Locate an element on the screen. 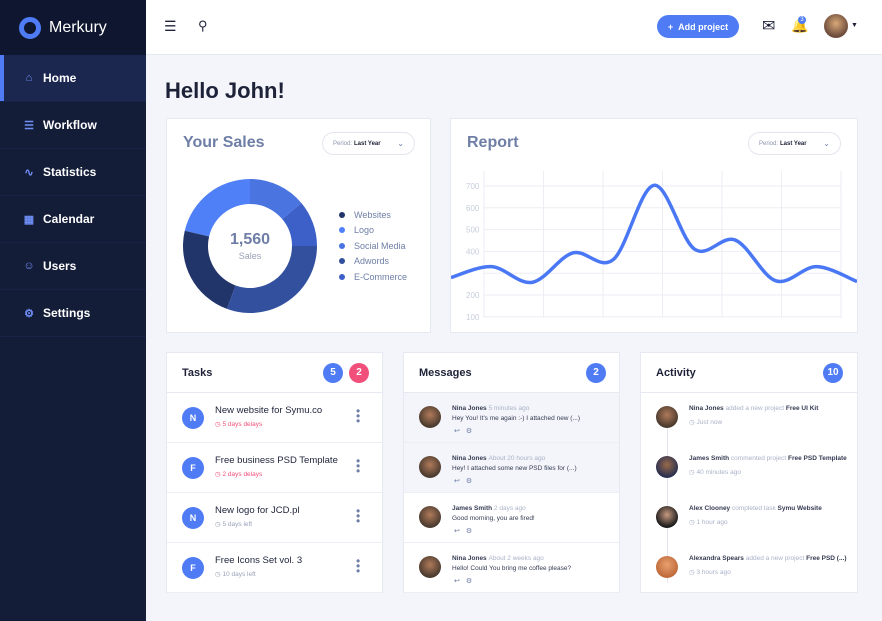  chevron-down-icon: ▼ is located at coordinates (854, 25).